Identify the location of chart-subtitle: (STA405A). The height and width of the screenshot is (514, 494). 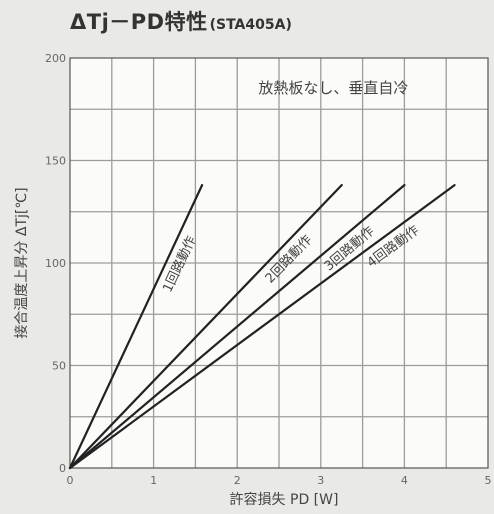
(250, 25).